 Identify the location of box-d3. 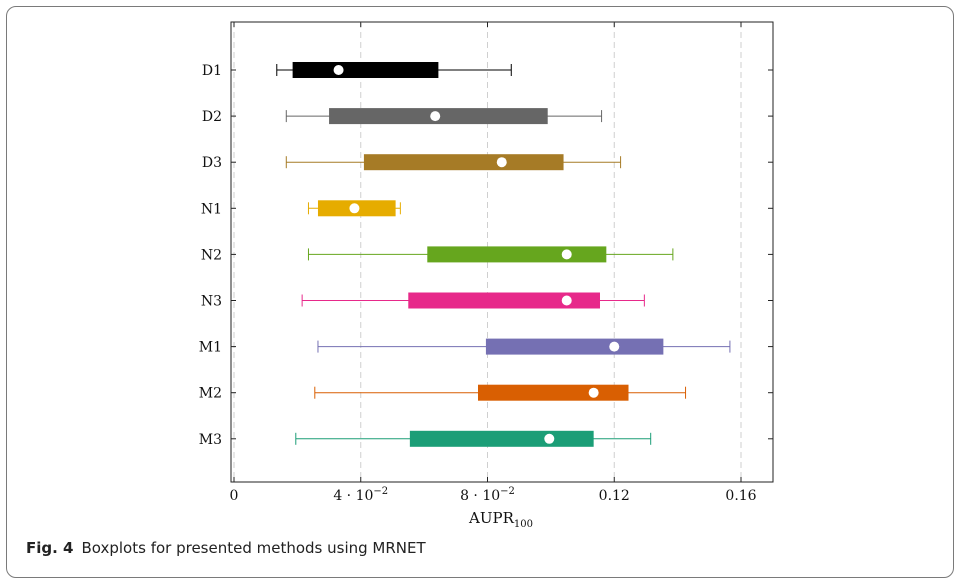
(453, 162).